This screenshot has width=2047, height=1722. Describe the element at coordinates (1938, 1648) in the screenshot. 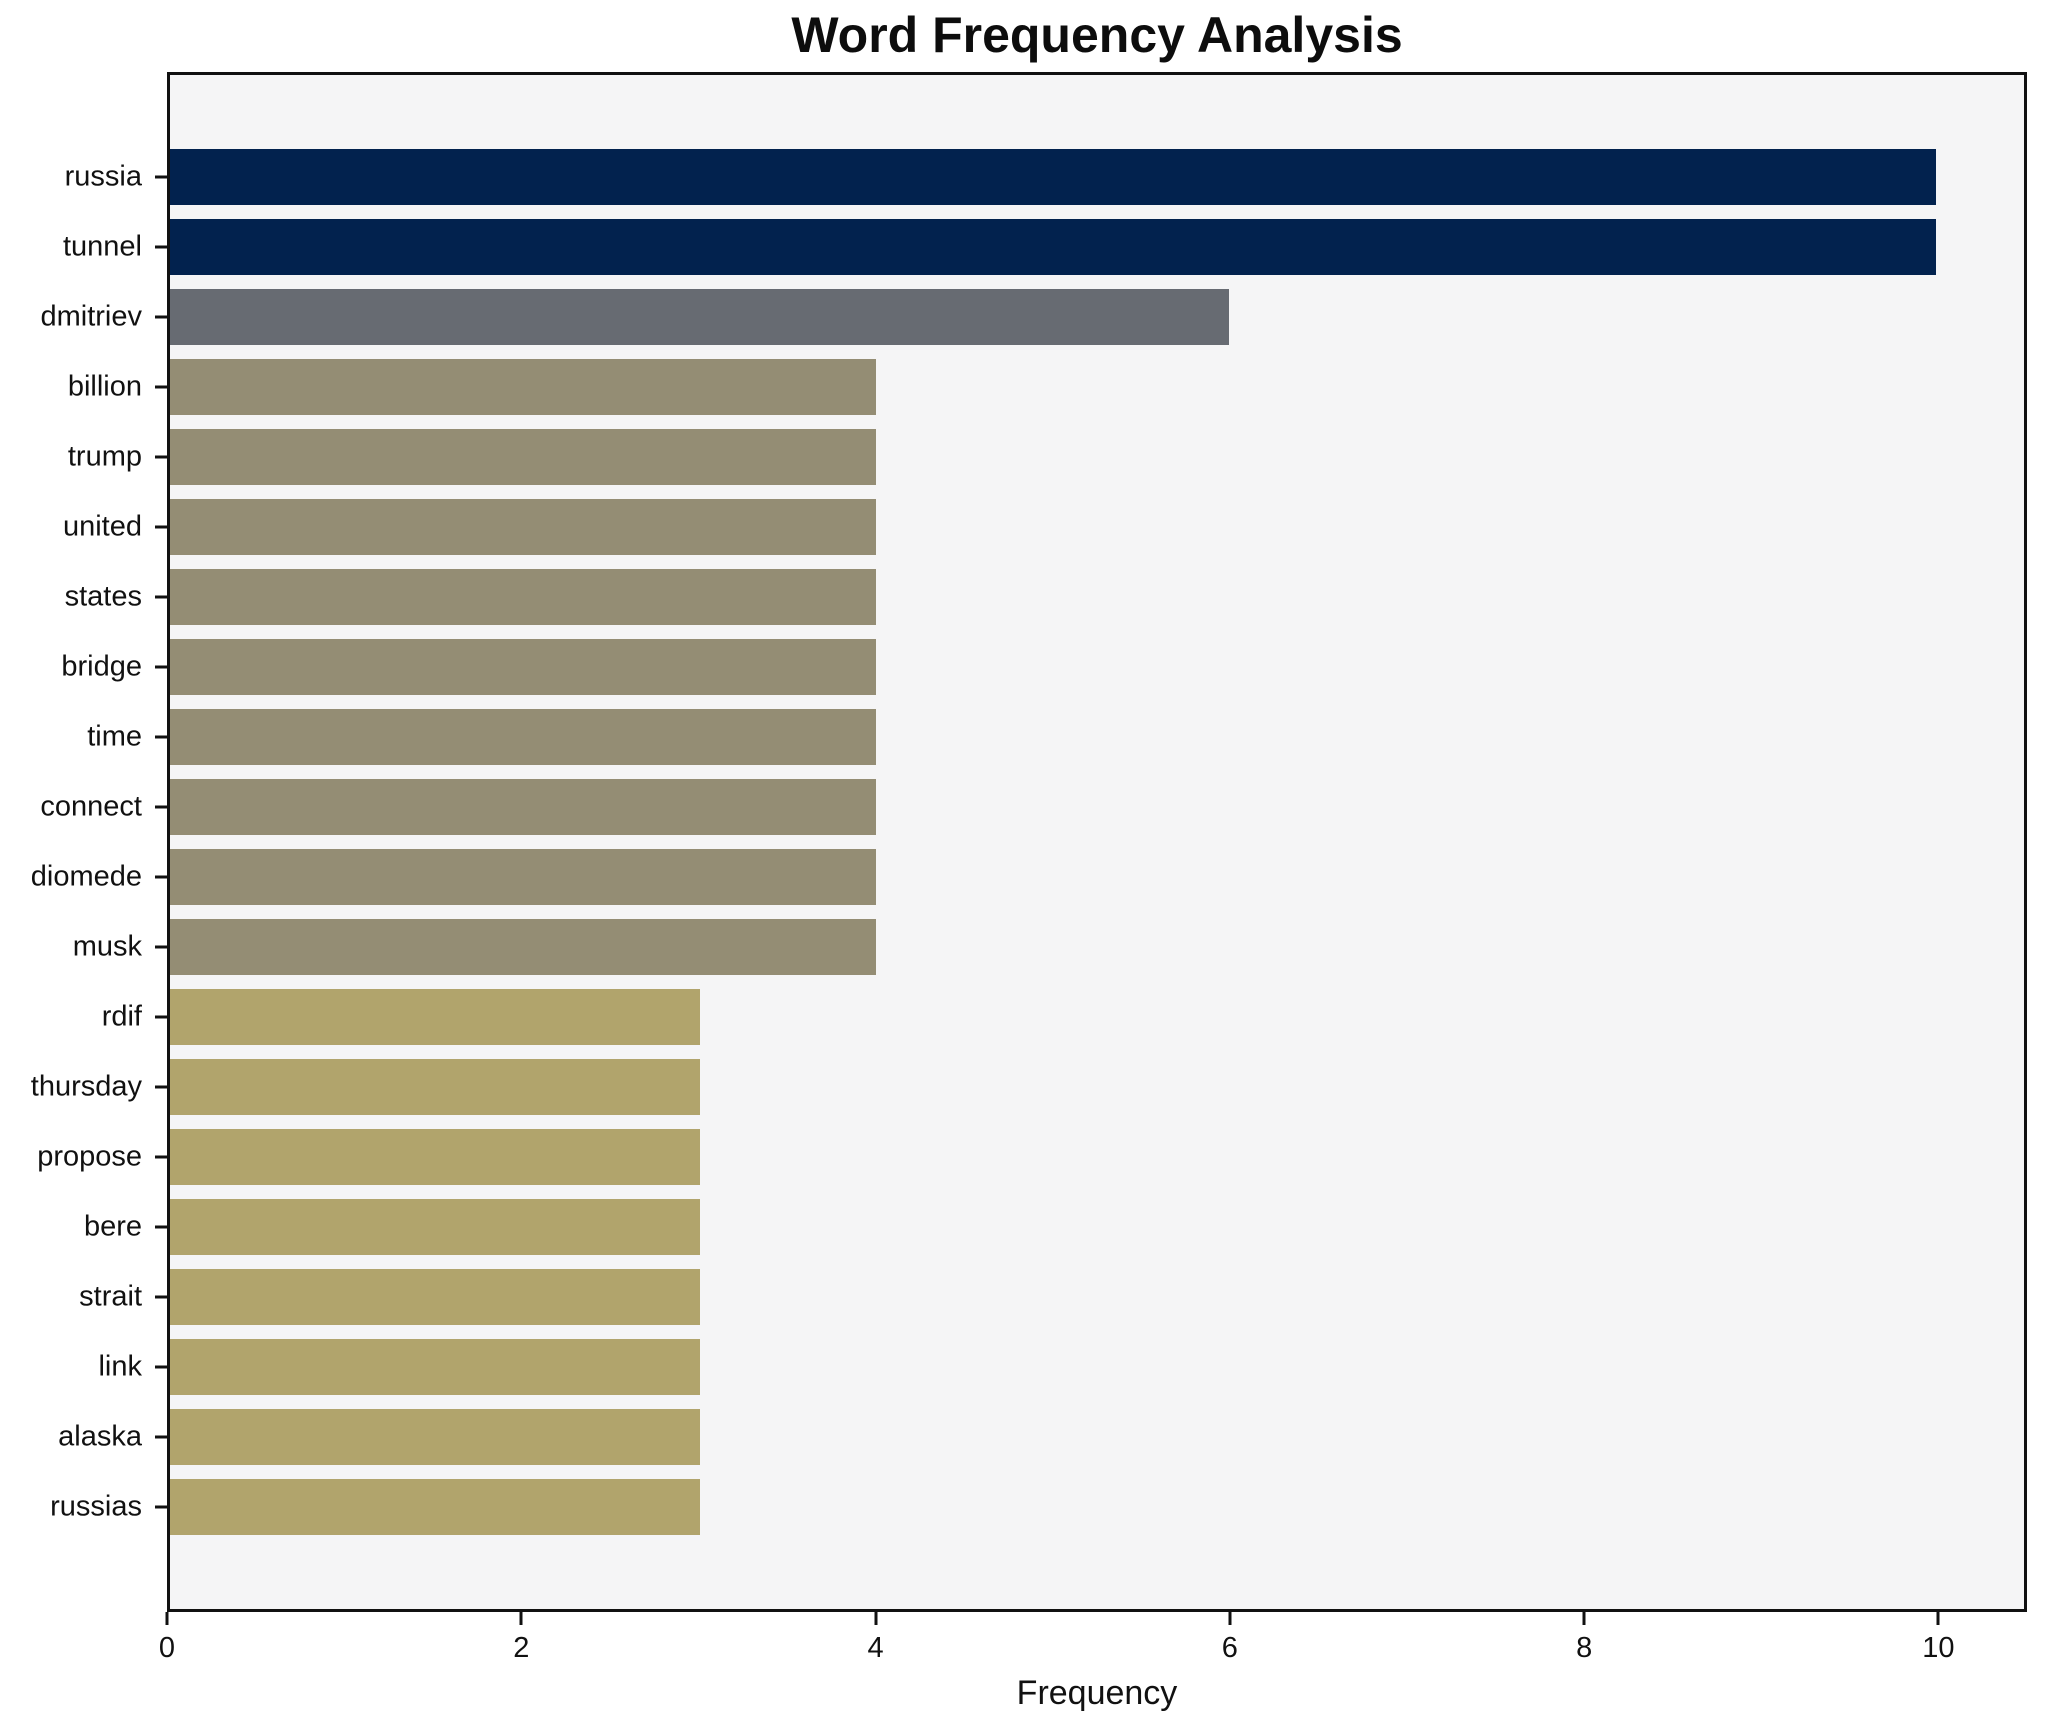

I see `x-tick-label: 10` at that location.